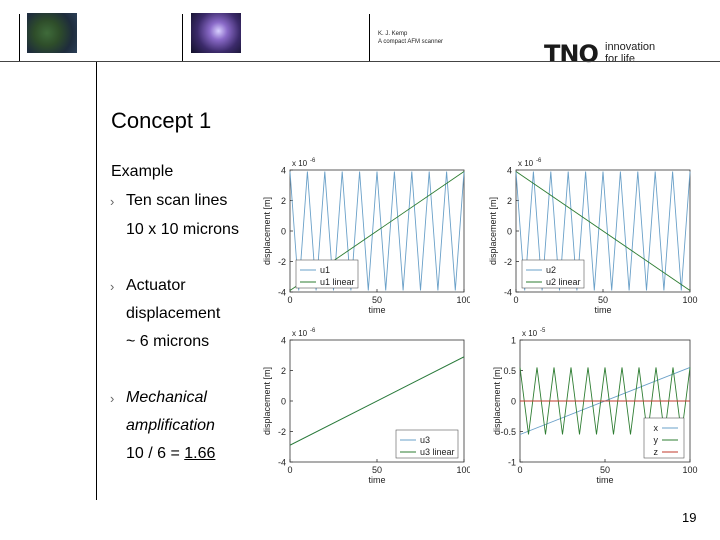  What do you see at coordinates (605, 401) in the screenshot?
I see `series-line-y` at bounding box center [605, 401].